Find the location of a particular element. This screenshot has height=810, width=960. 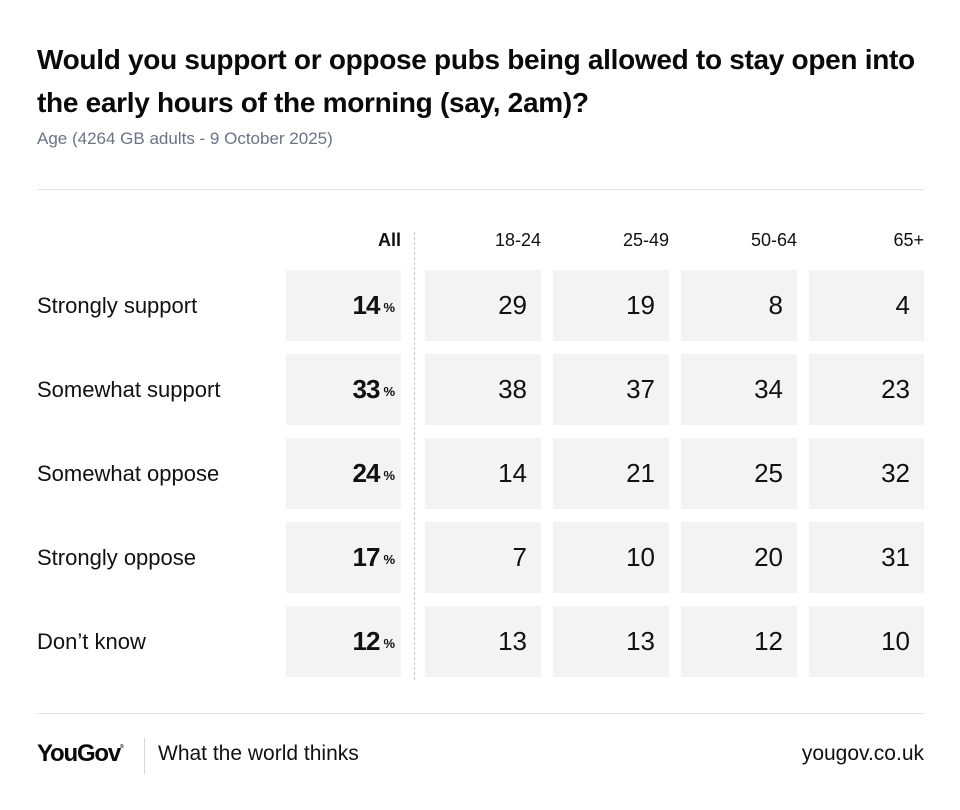

value-cell-all: 14% is located at coordinates (343, 305).